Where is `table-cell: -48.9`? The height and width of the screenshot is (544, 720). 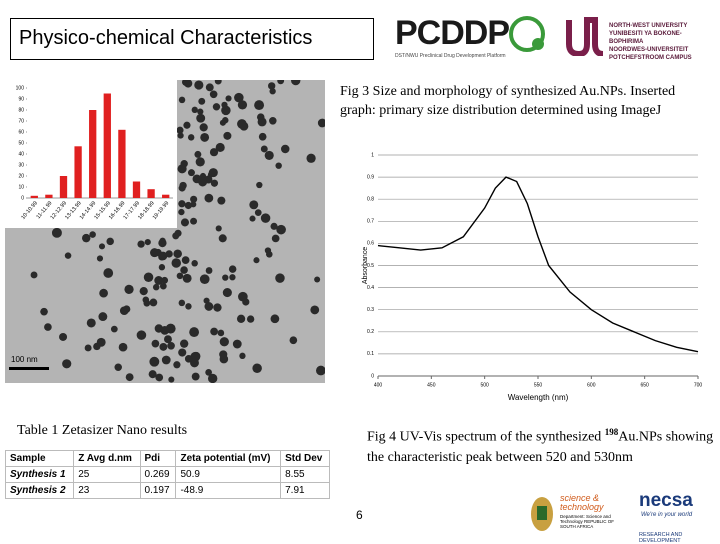
table-cell: -48.9 is located at coordinates (228, 490).